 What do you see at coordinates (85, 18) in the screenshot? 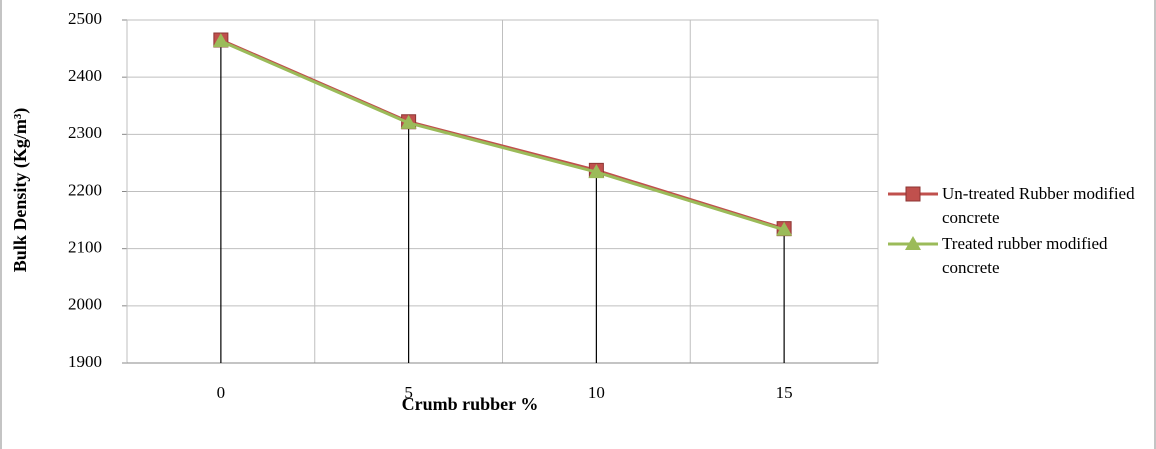
I see `y-tick-label: 2500` at bounding box center [85, 18].